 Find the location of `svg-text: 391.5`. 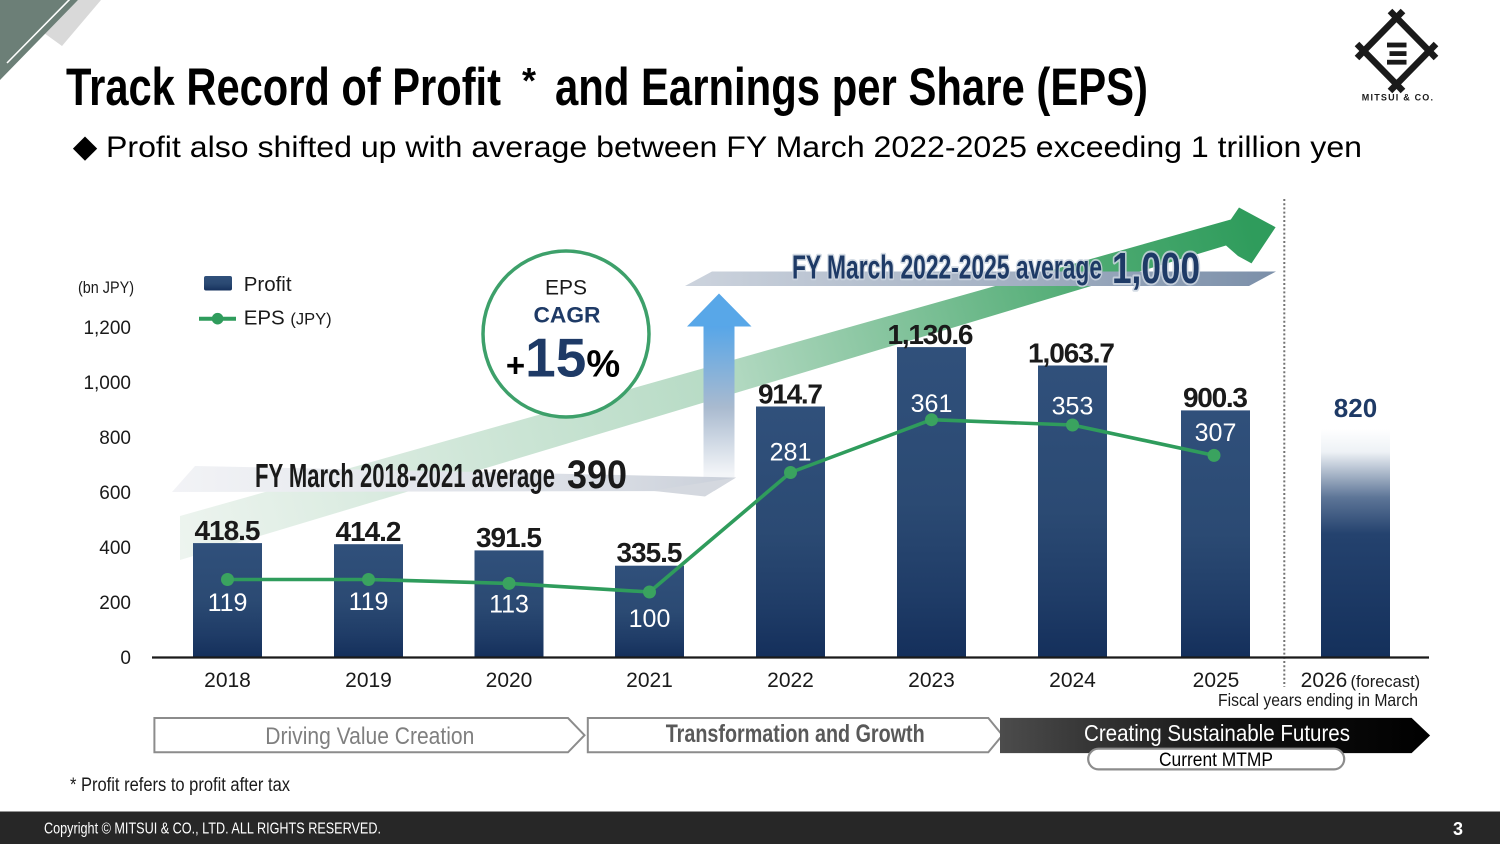

svg-text: 391.5 is located at coordinates (509, 537).